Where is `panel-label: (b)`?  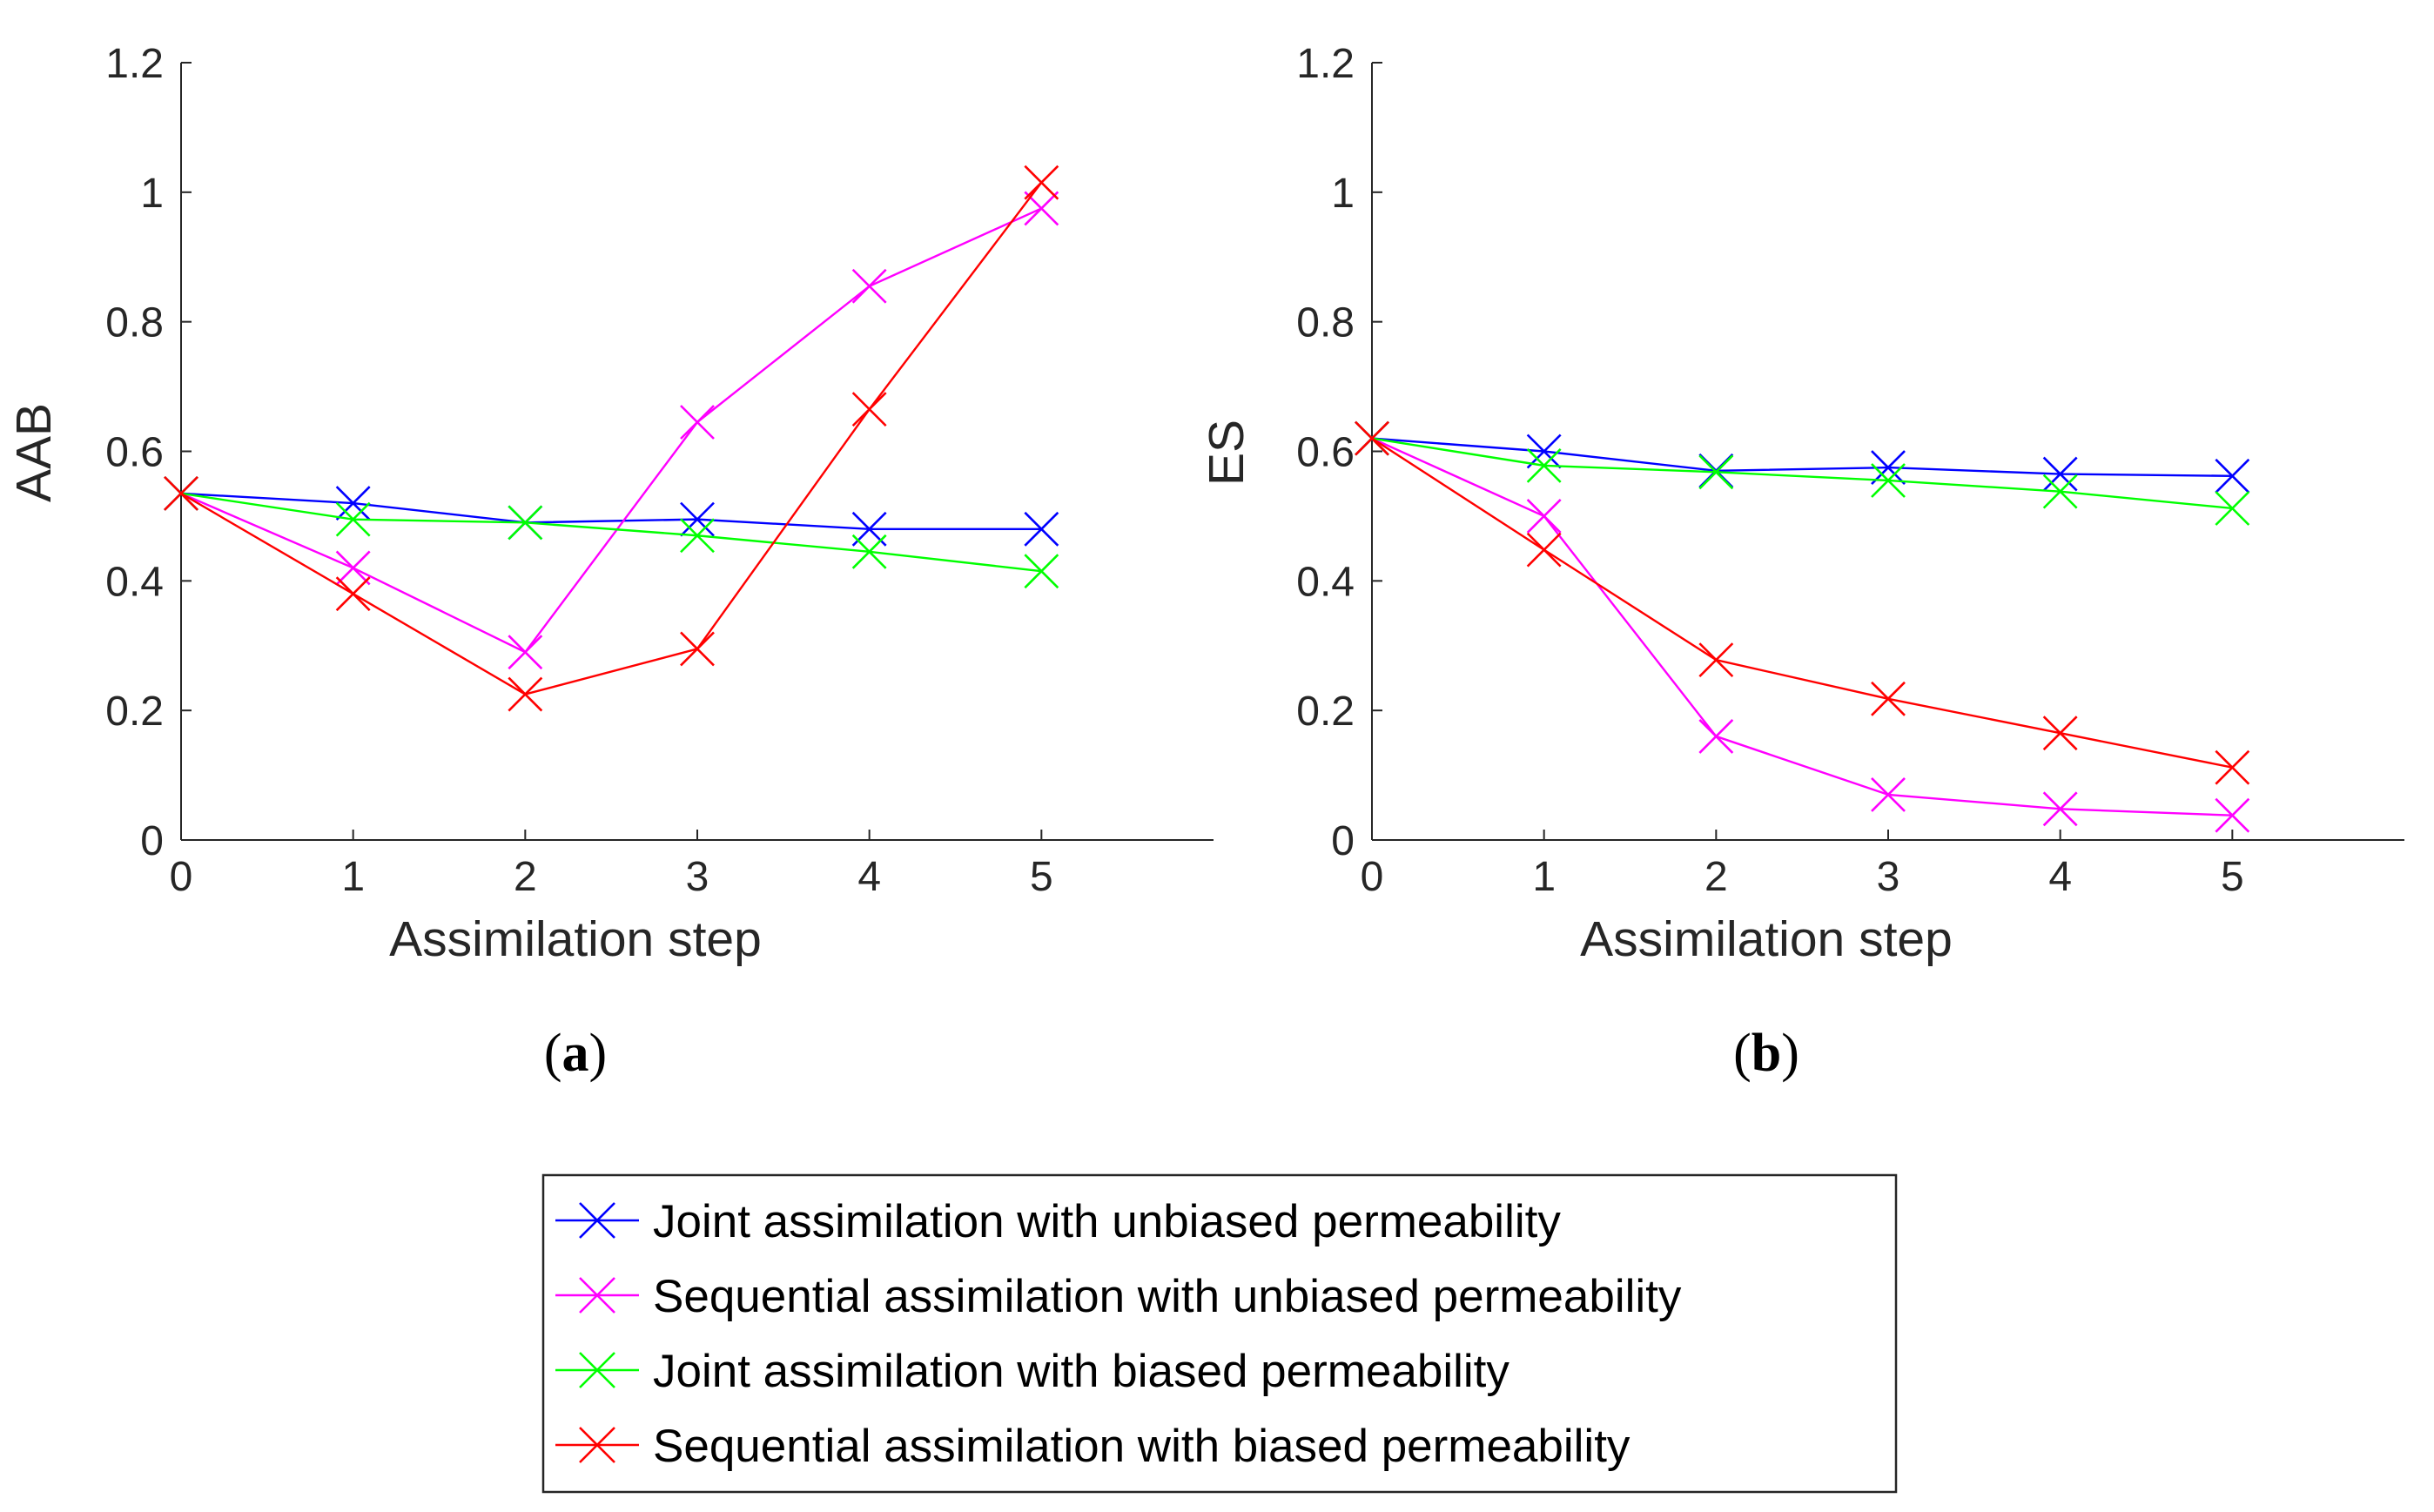 panel-label: (b) is located at coordinates (1766, 1053).